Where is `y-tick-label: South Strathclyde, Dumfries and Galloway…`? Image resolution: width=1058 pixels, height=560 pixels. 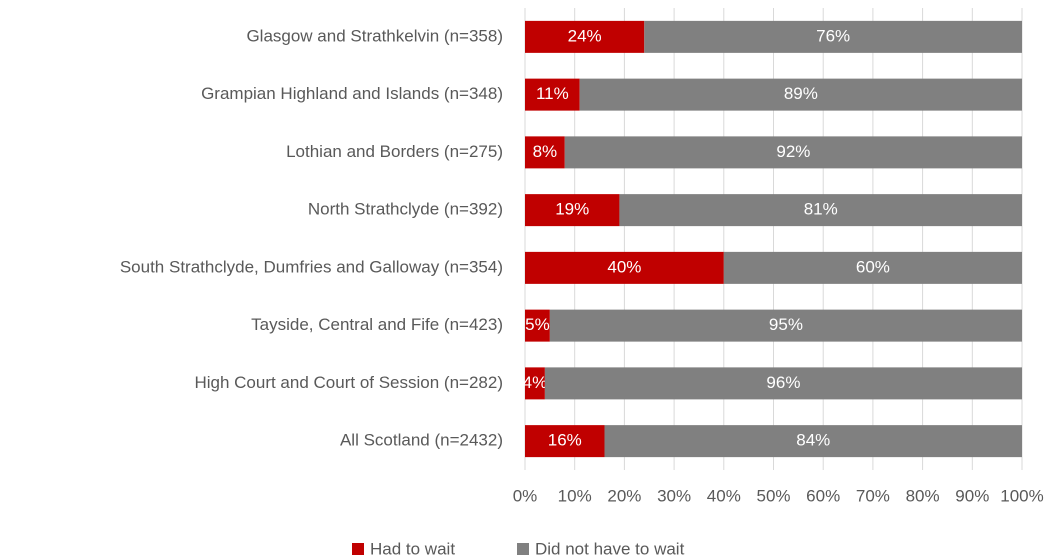 y-tick-label: South Strathclyde, Dumfries and Galloway… is located at coordinates (311, 266).